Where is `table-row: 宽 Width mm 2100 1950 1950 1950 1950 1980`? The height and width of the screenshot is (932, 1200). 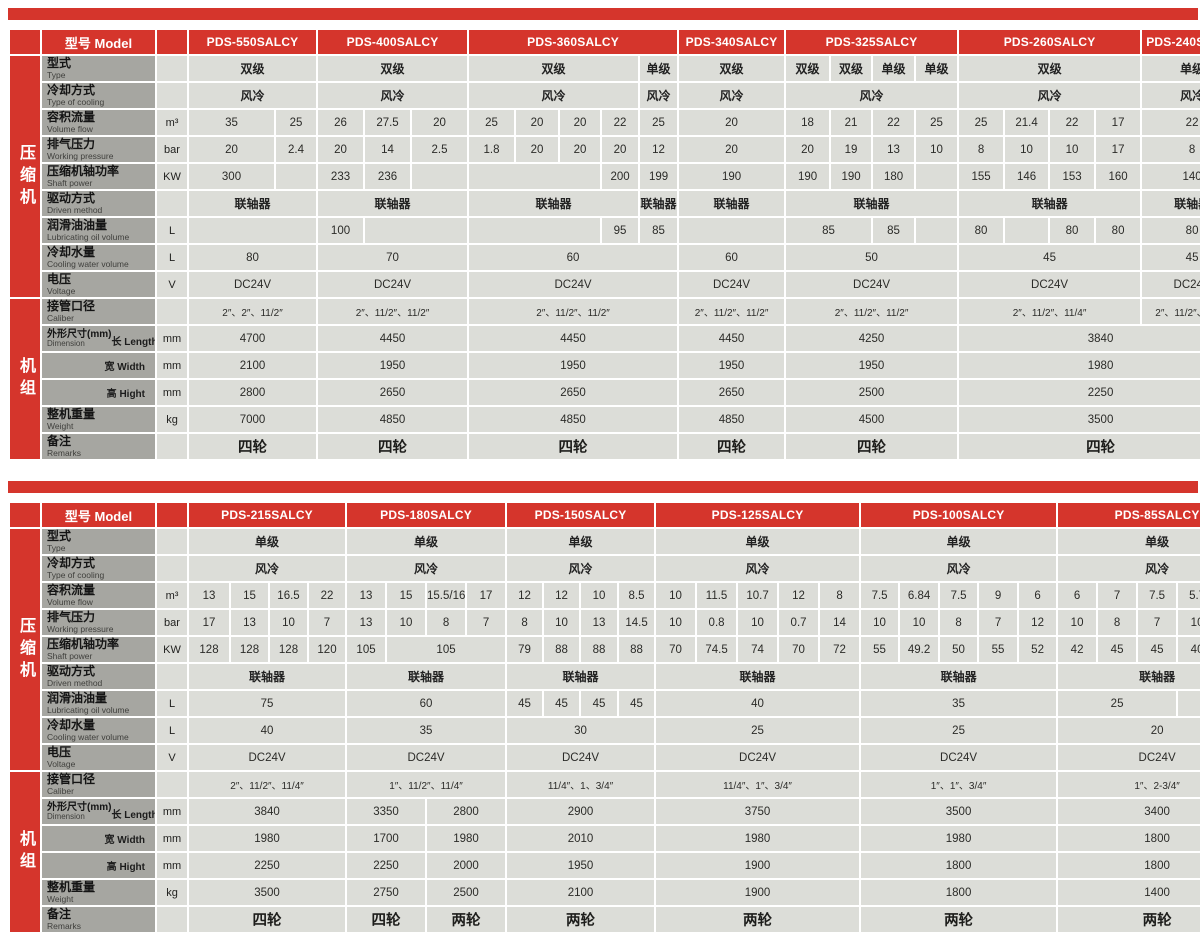
table-row: 宽 Width mm 2100 1950 1950 1950 1950 1980 is located at coordinates (605, 365).